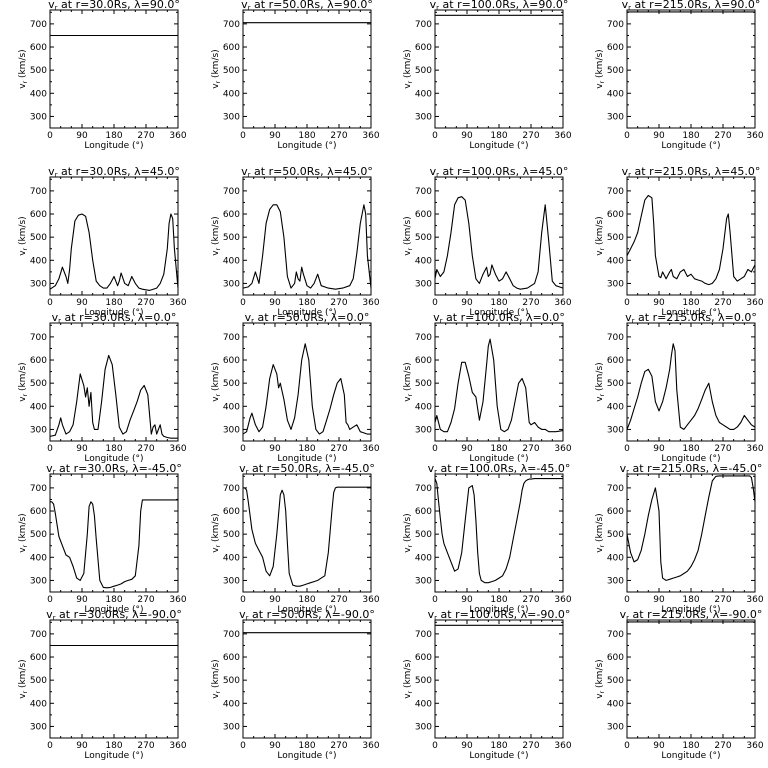 The width and height of the screenshot is (768, 768). What do you see at coordinates (307, 6) in the screenshot?
I see `chart-title: vr at r=50.0Rs, λ=90.0°` at bounding box center [307, 6].